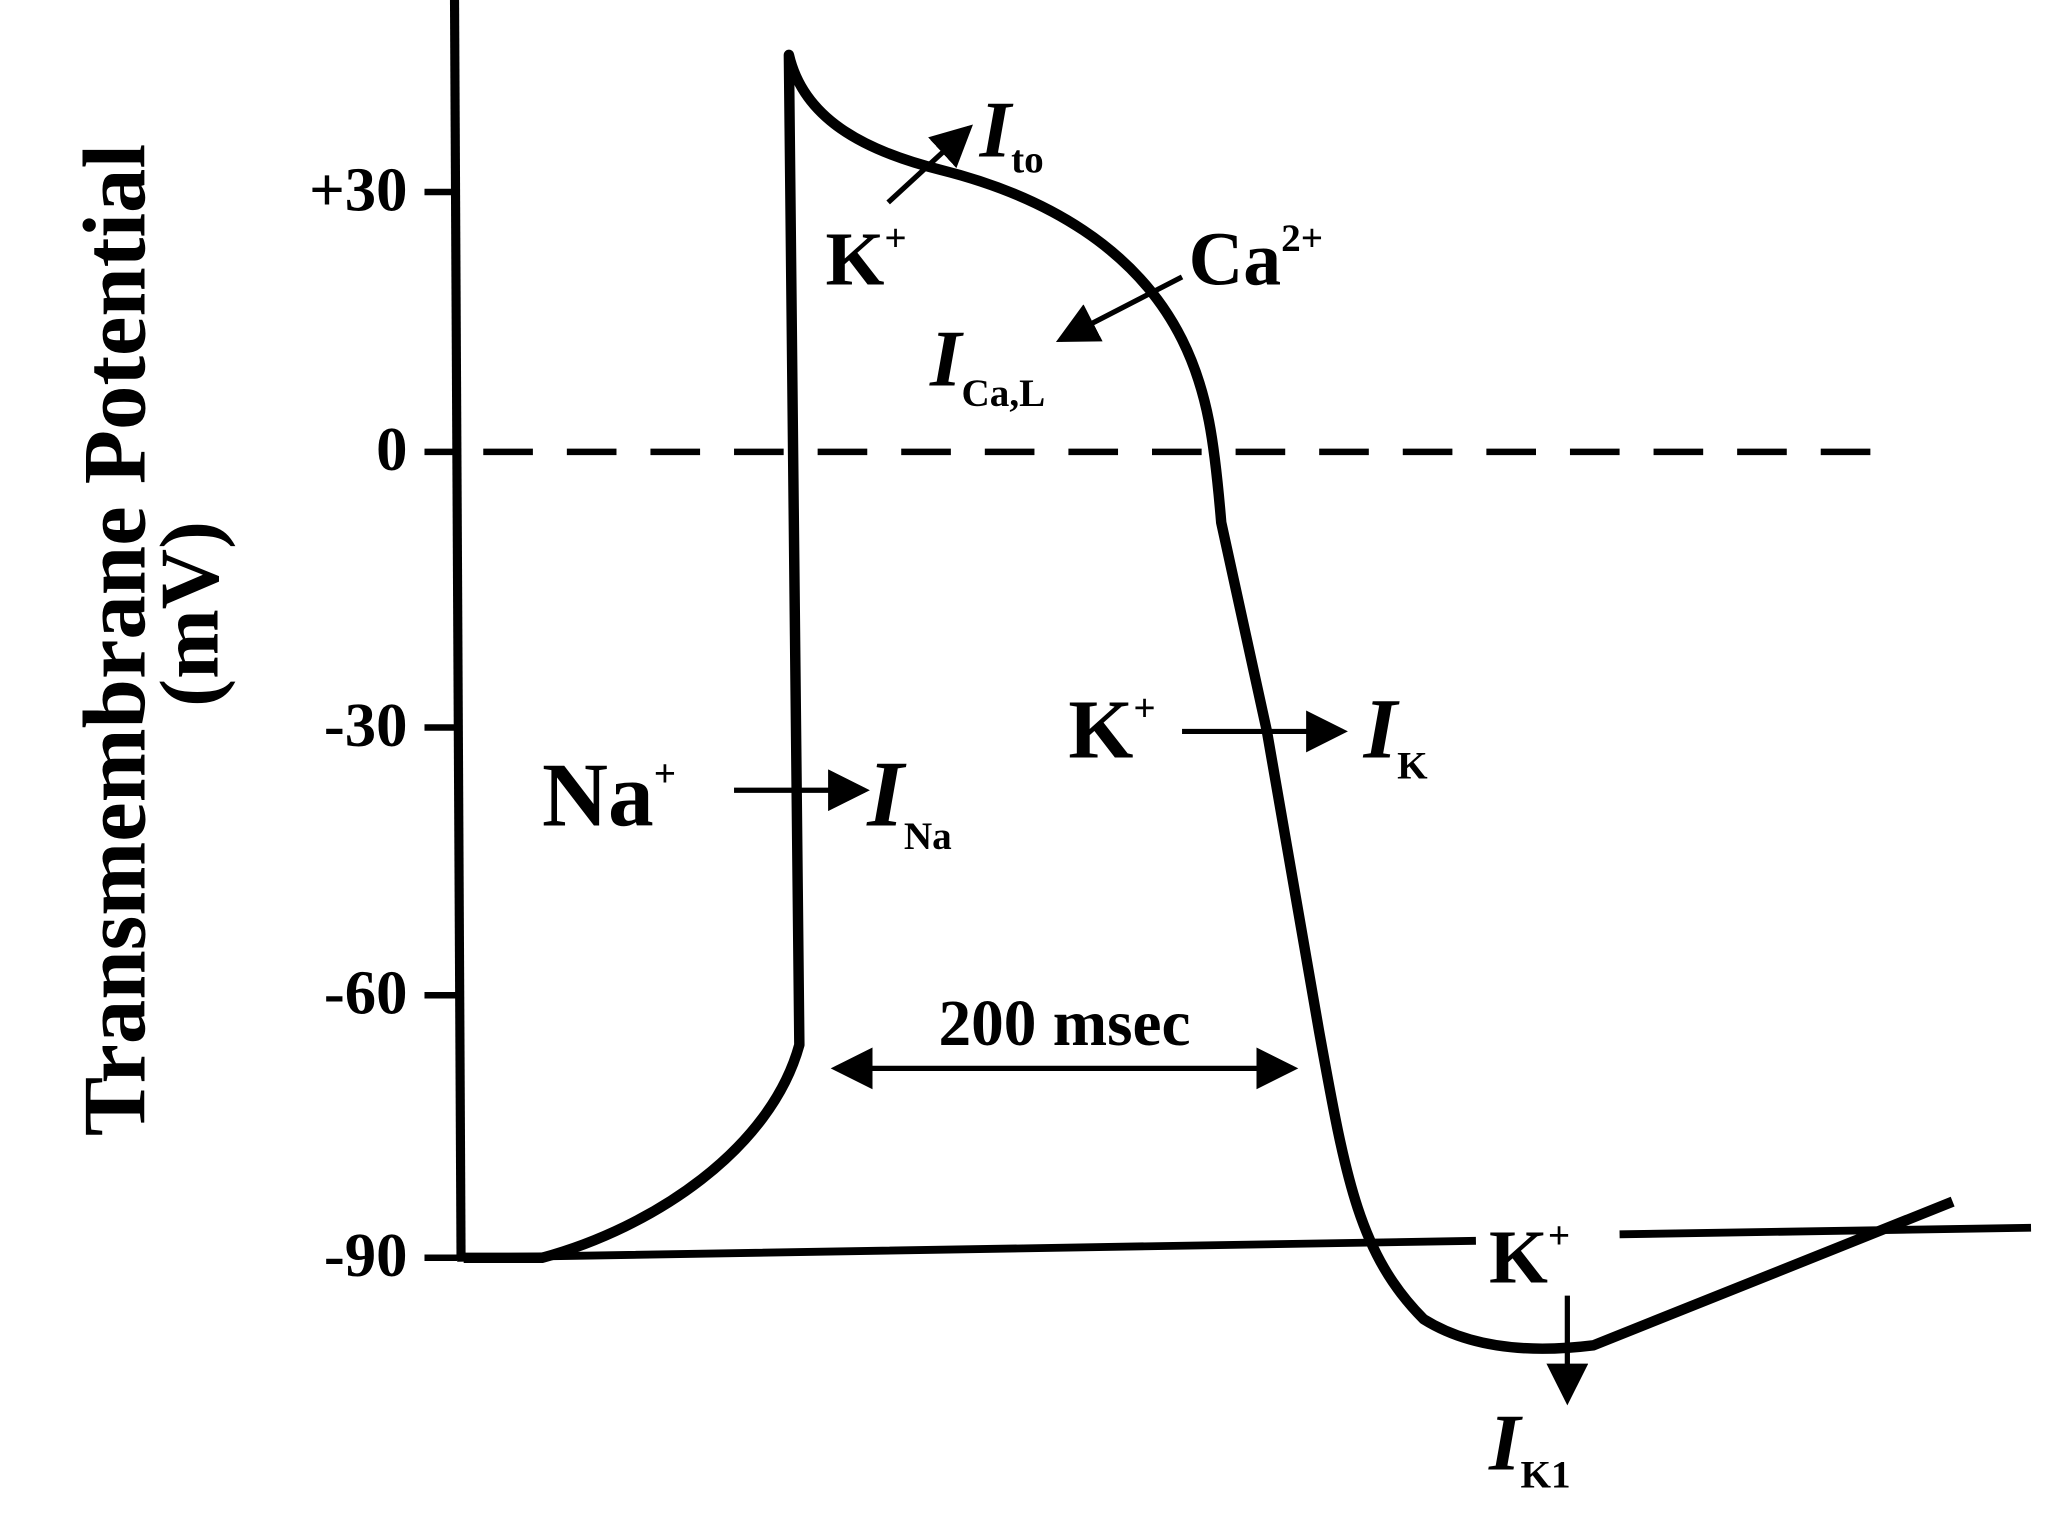  What do you see at coordinates (1064, 1024) in the screenshot?
I see `duration-label: 200 msec` at bounding box center [1064, 1024].